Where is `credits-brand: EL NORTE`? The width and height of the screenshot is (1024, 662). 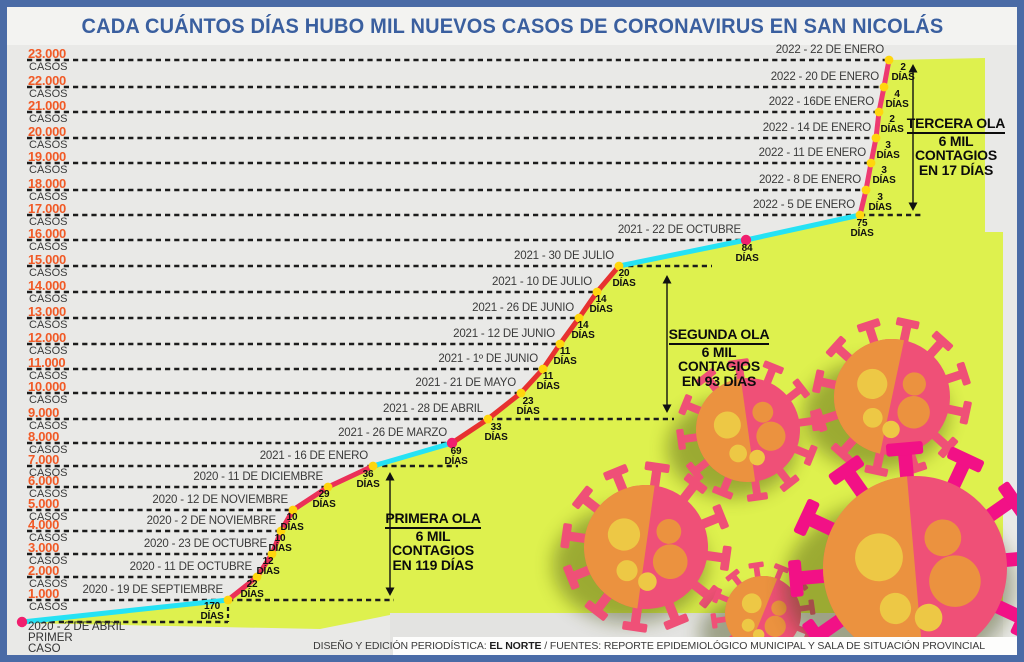
credits-brand: EL NORTE is located at coordinates (515, 646).